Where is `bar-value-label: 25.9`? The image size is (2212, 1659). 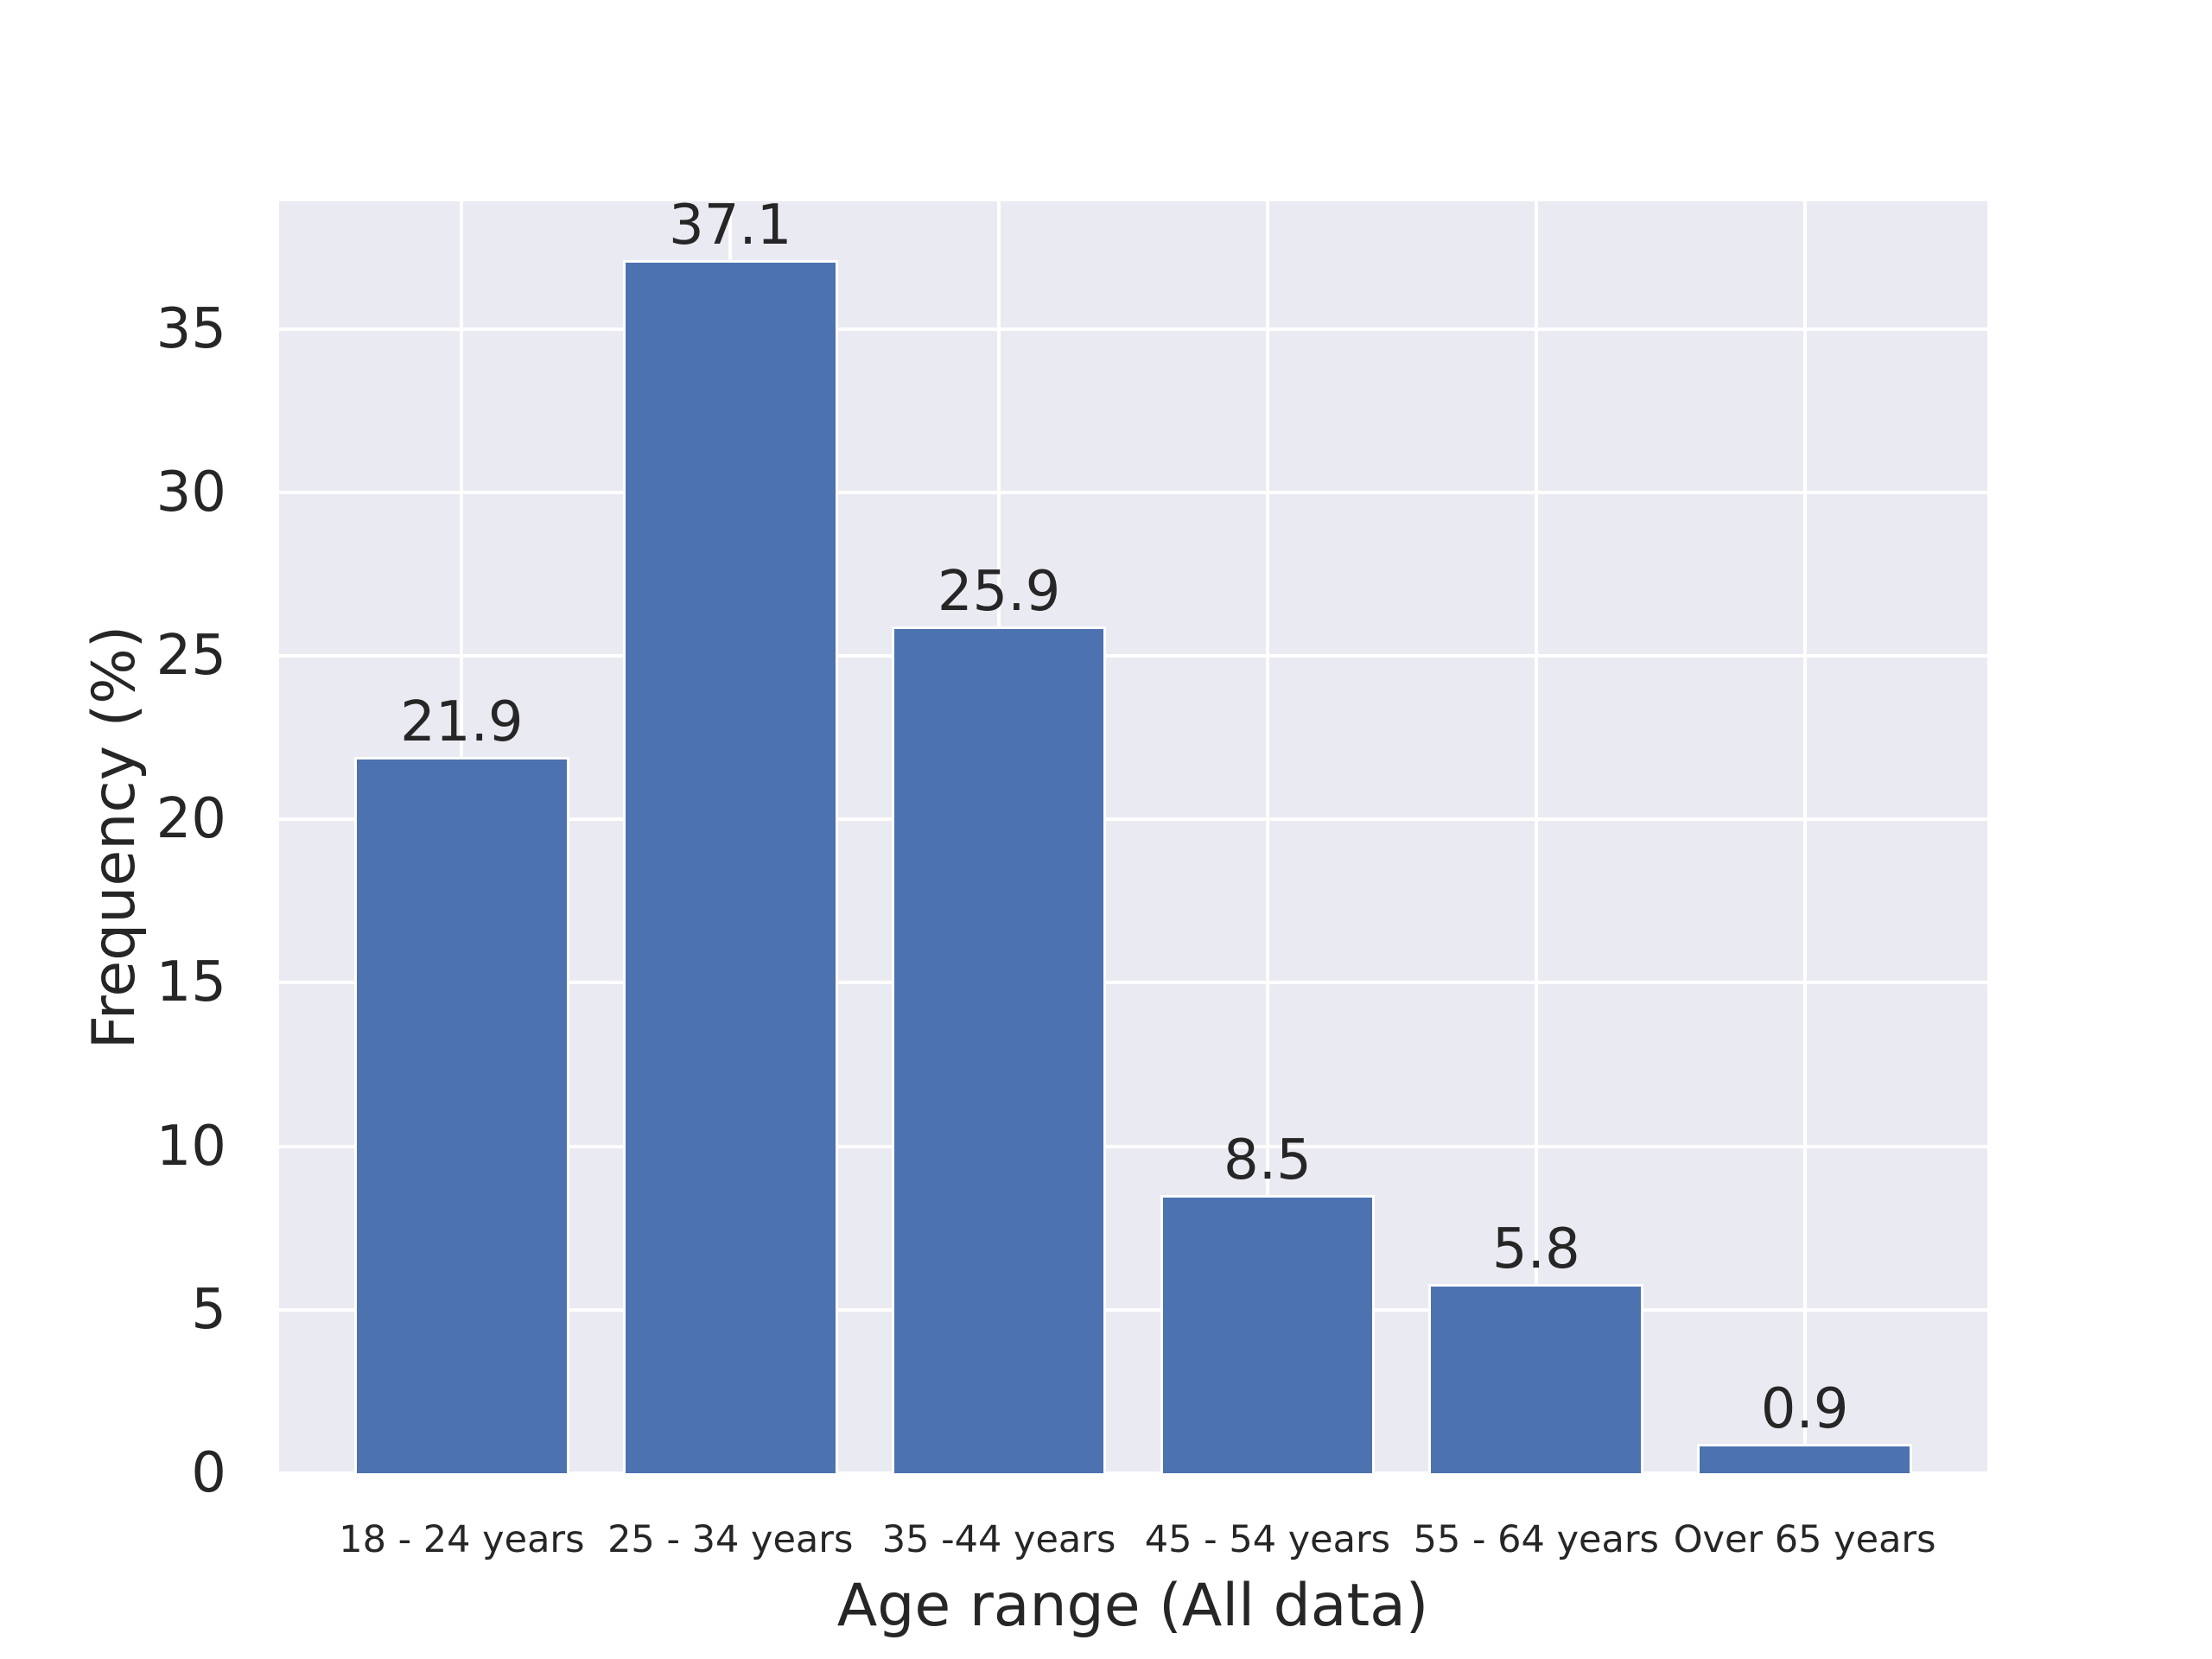
bar-value-label: 25.9 is located at coordinates (999, 591).